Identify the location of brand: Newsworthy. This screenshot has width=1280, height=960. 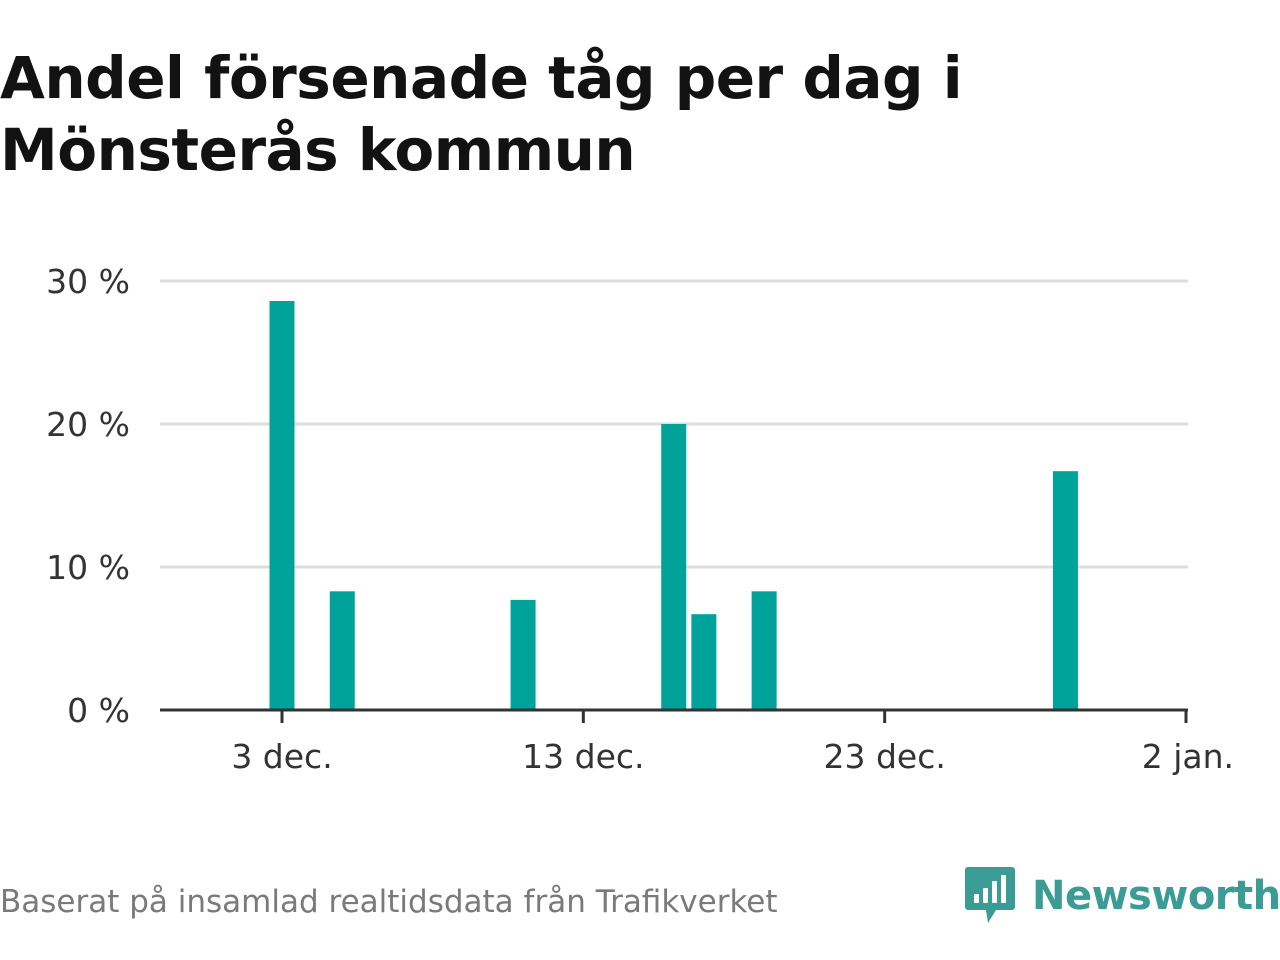
(1122, 896).